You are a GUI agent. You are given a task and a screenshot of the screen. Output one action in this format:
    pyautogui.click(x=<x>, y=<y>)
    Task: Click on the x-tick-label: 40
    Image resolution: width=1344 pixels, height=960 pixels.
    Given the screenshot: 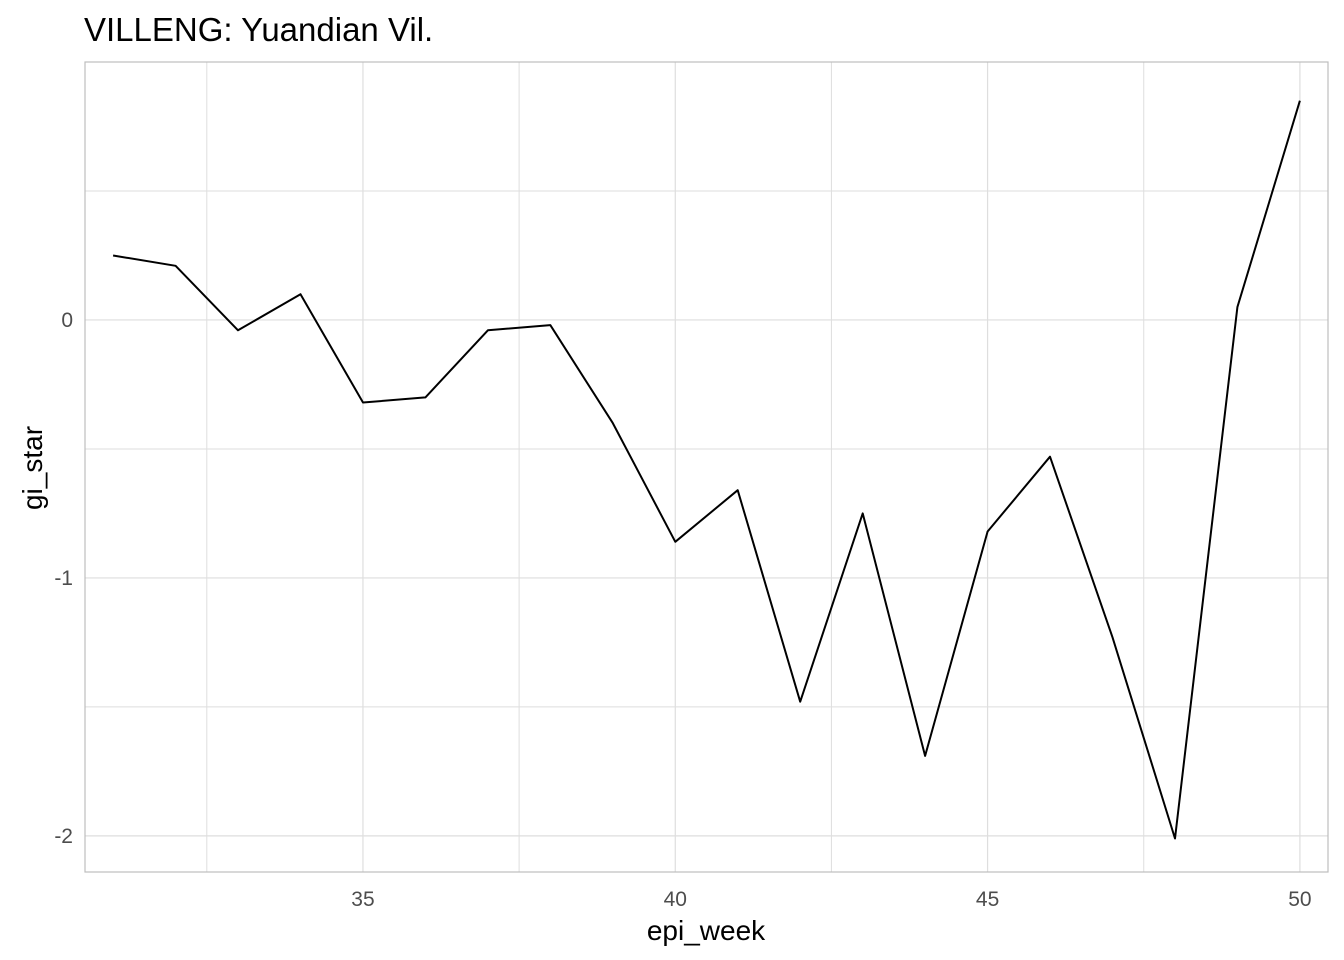 What is the action you would take?
    pyautogui.click(x=675, y=899)
    